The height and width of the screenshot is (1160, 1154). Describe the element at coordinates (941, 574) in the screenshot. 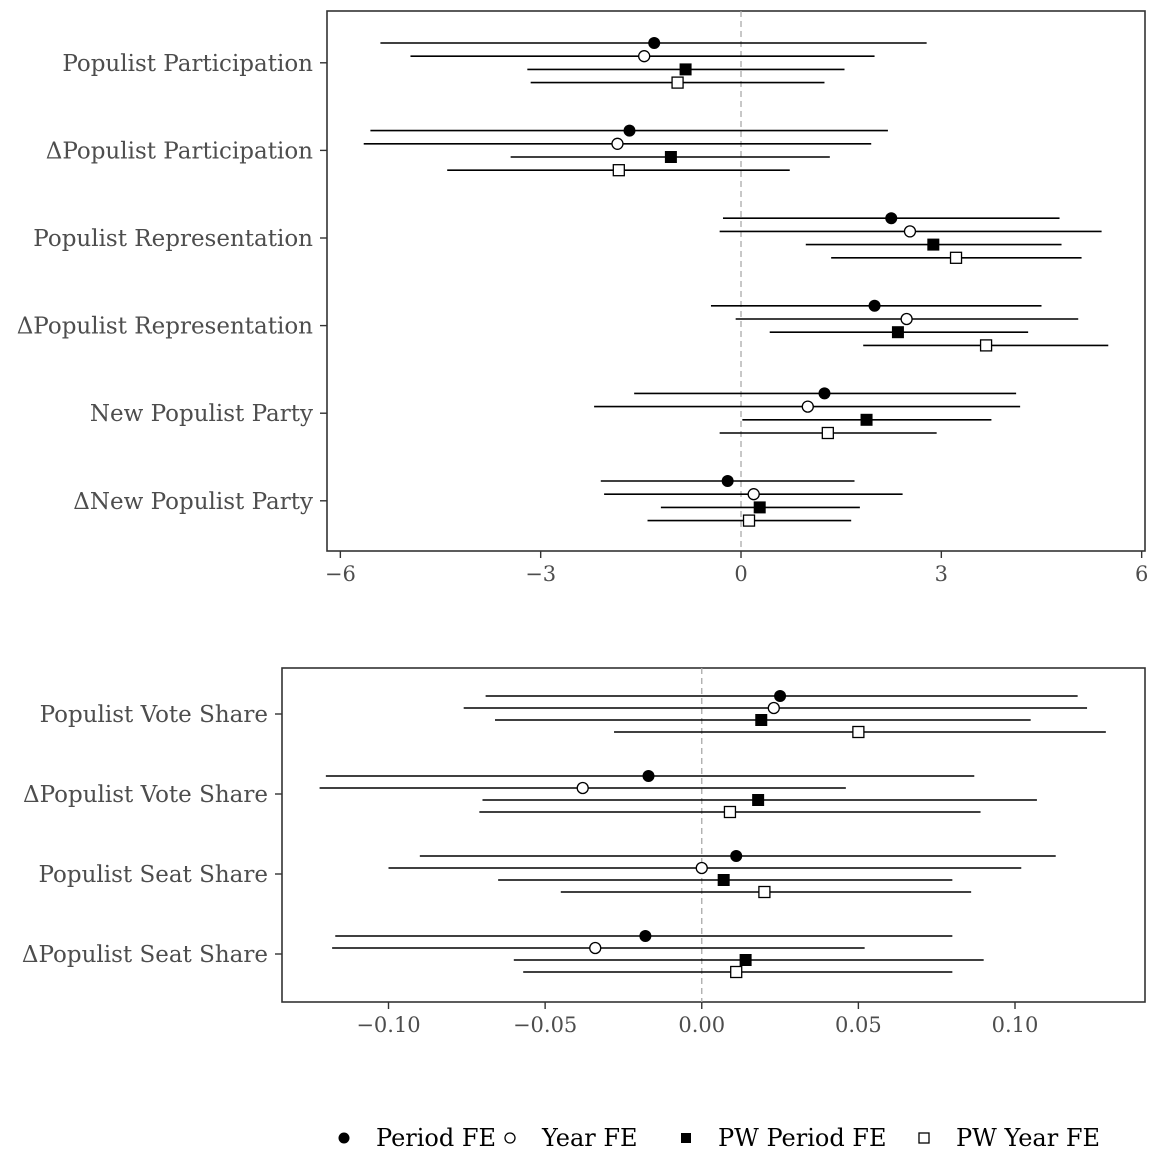

I see `x-tick-label: 3` at that location.